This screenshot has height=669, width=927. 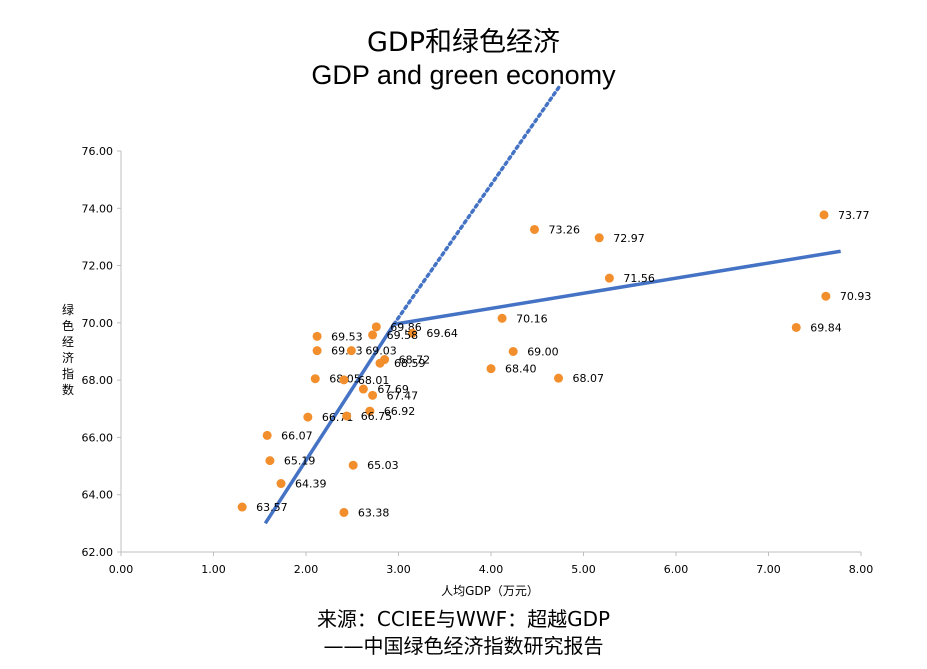 I want to click on high-gdp-trend-line, so click(x=617, y=288).